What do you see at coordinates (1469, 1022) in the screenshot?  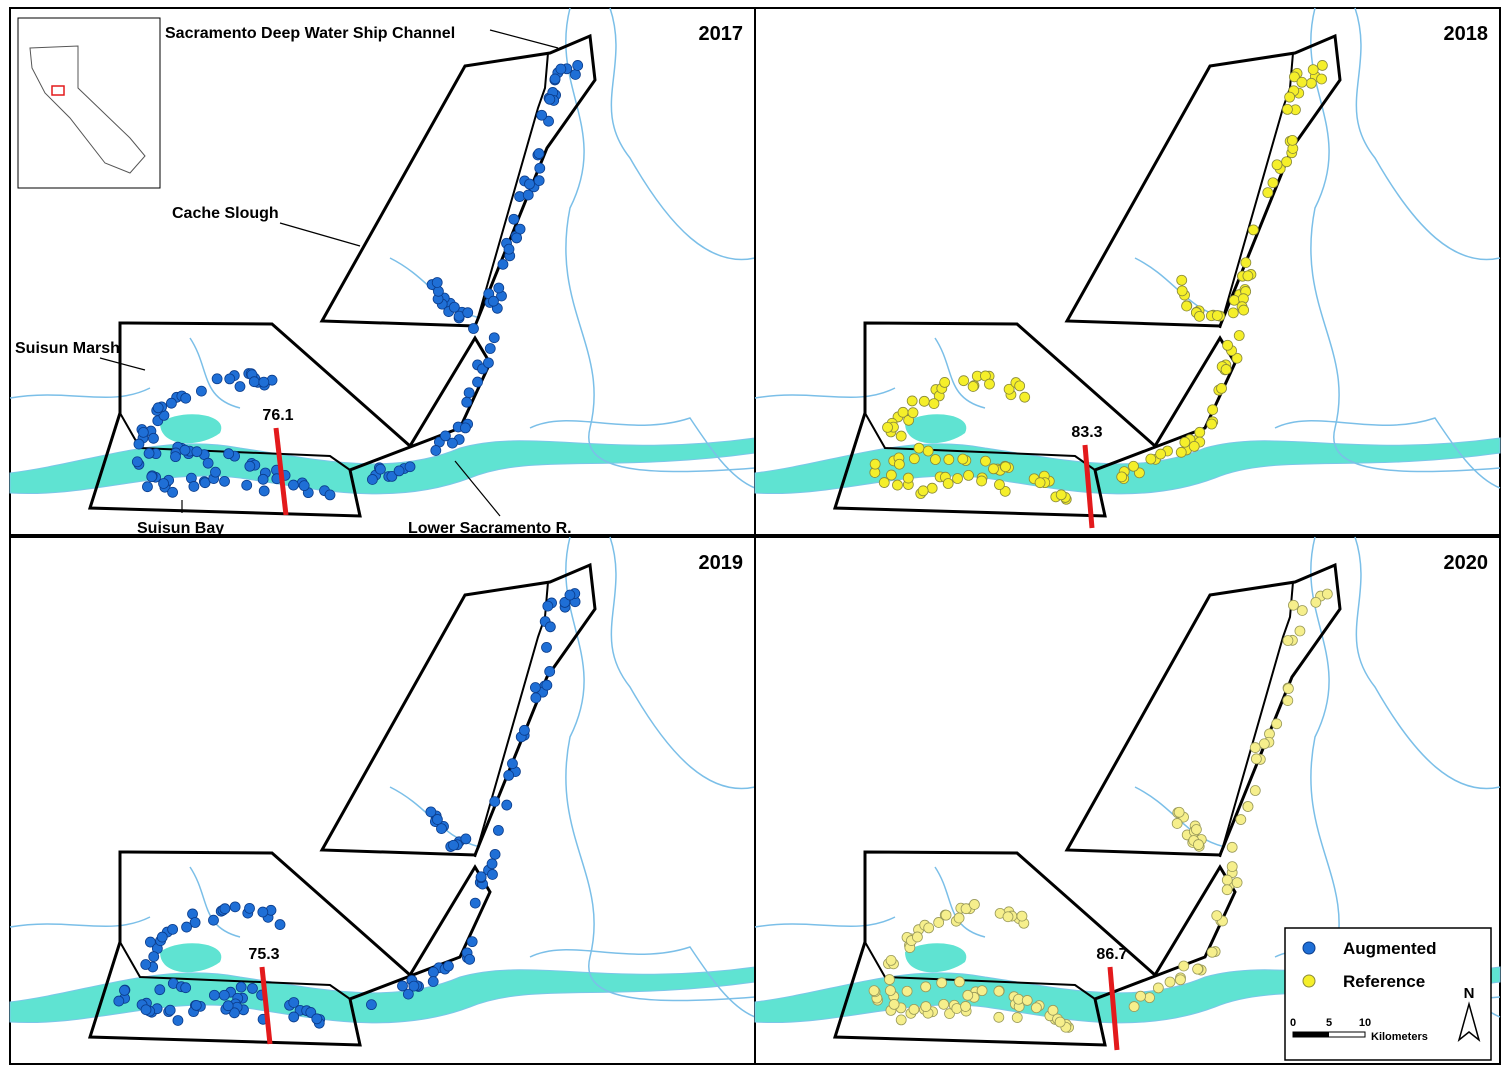 I see `north-arrow` at bounding box center [1469, 1022].